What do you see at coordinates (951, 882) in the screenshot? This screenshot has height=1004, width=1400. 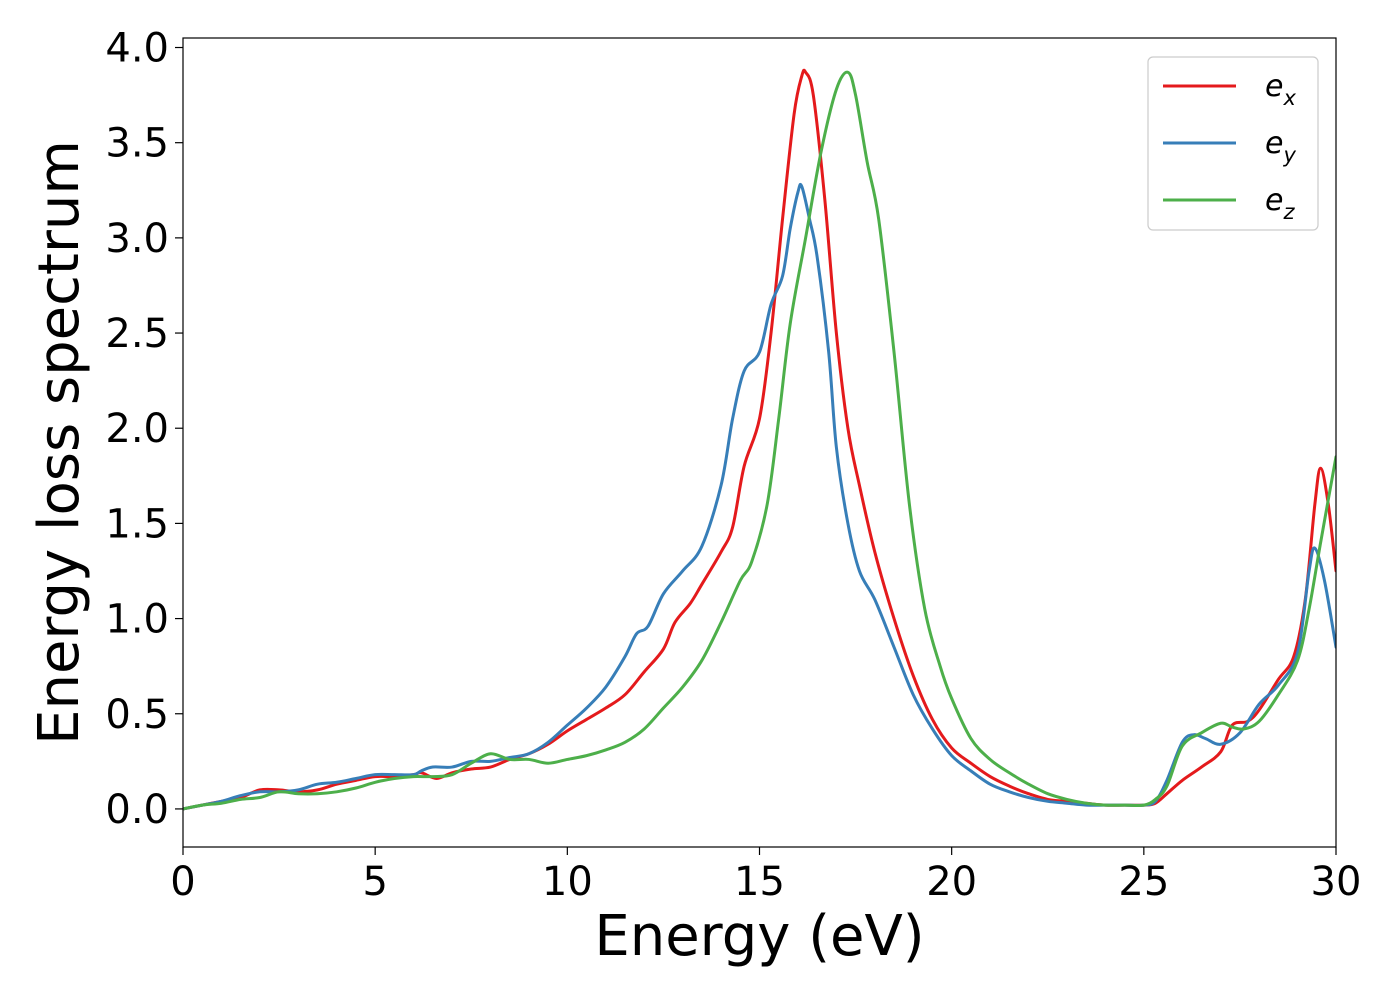 I see `x-tick-label: 20` at bounding box center [951, 882].